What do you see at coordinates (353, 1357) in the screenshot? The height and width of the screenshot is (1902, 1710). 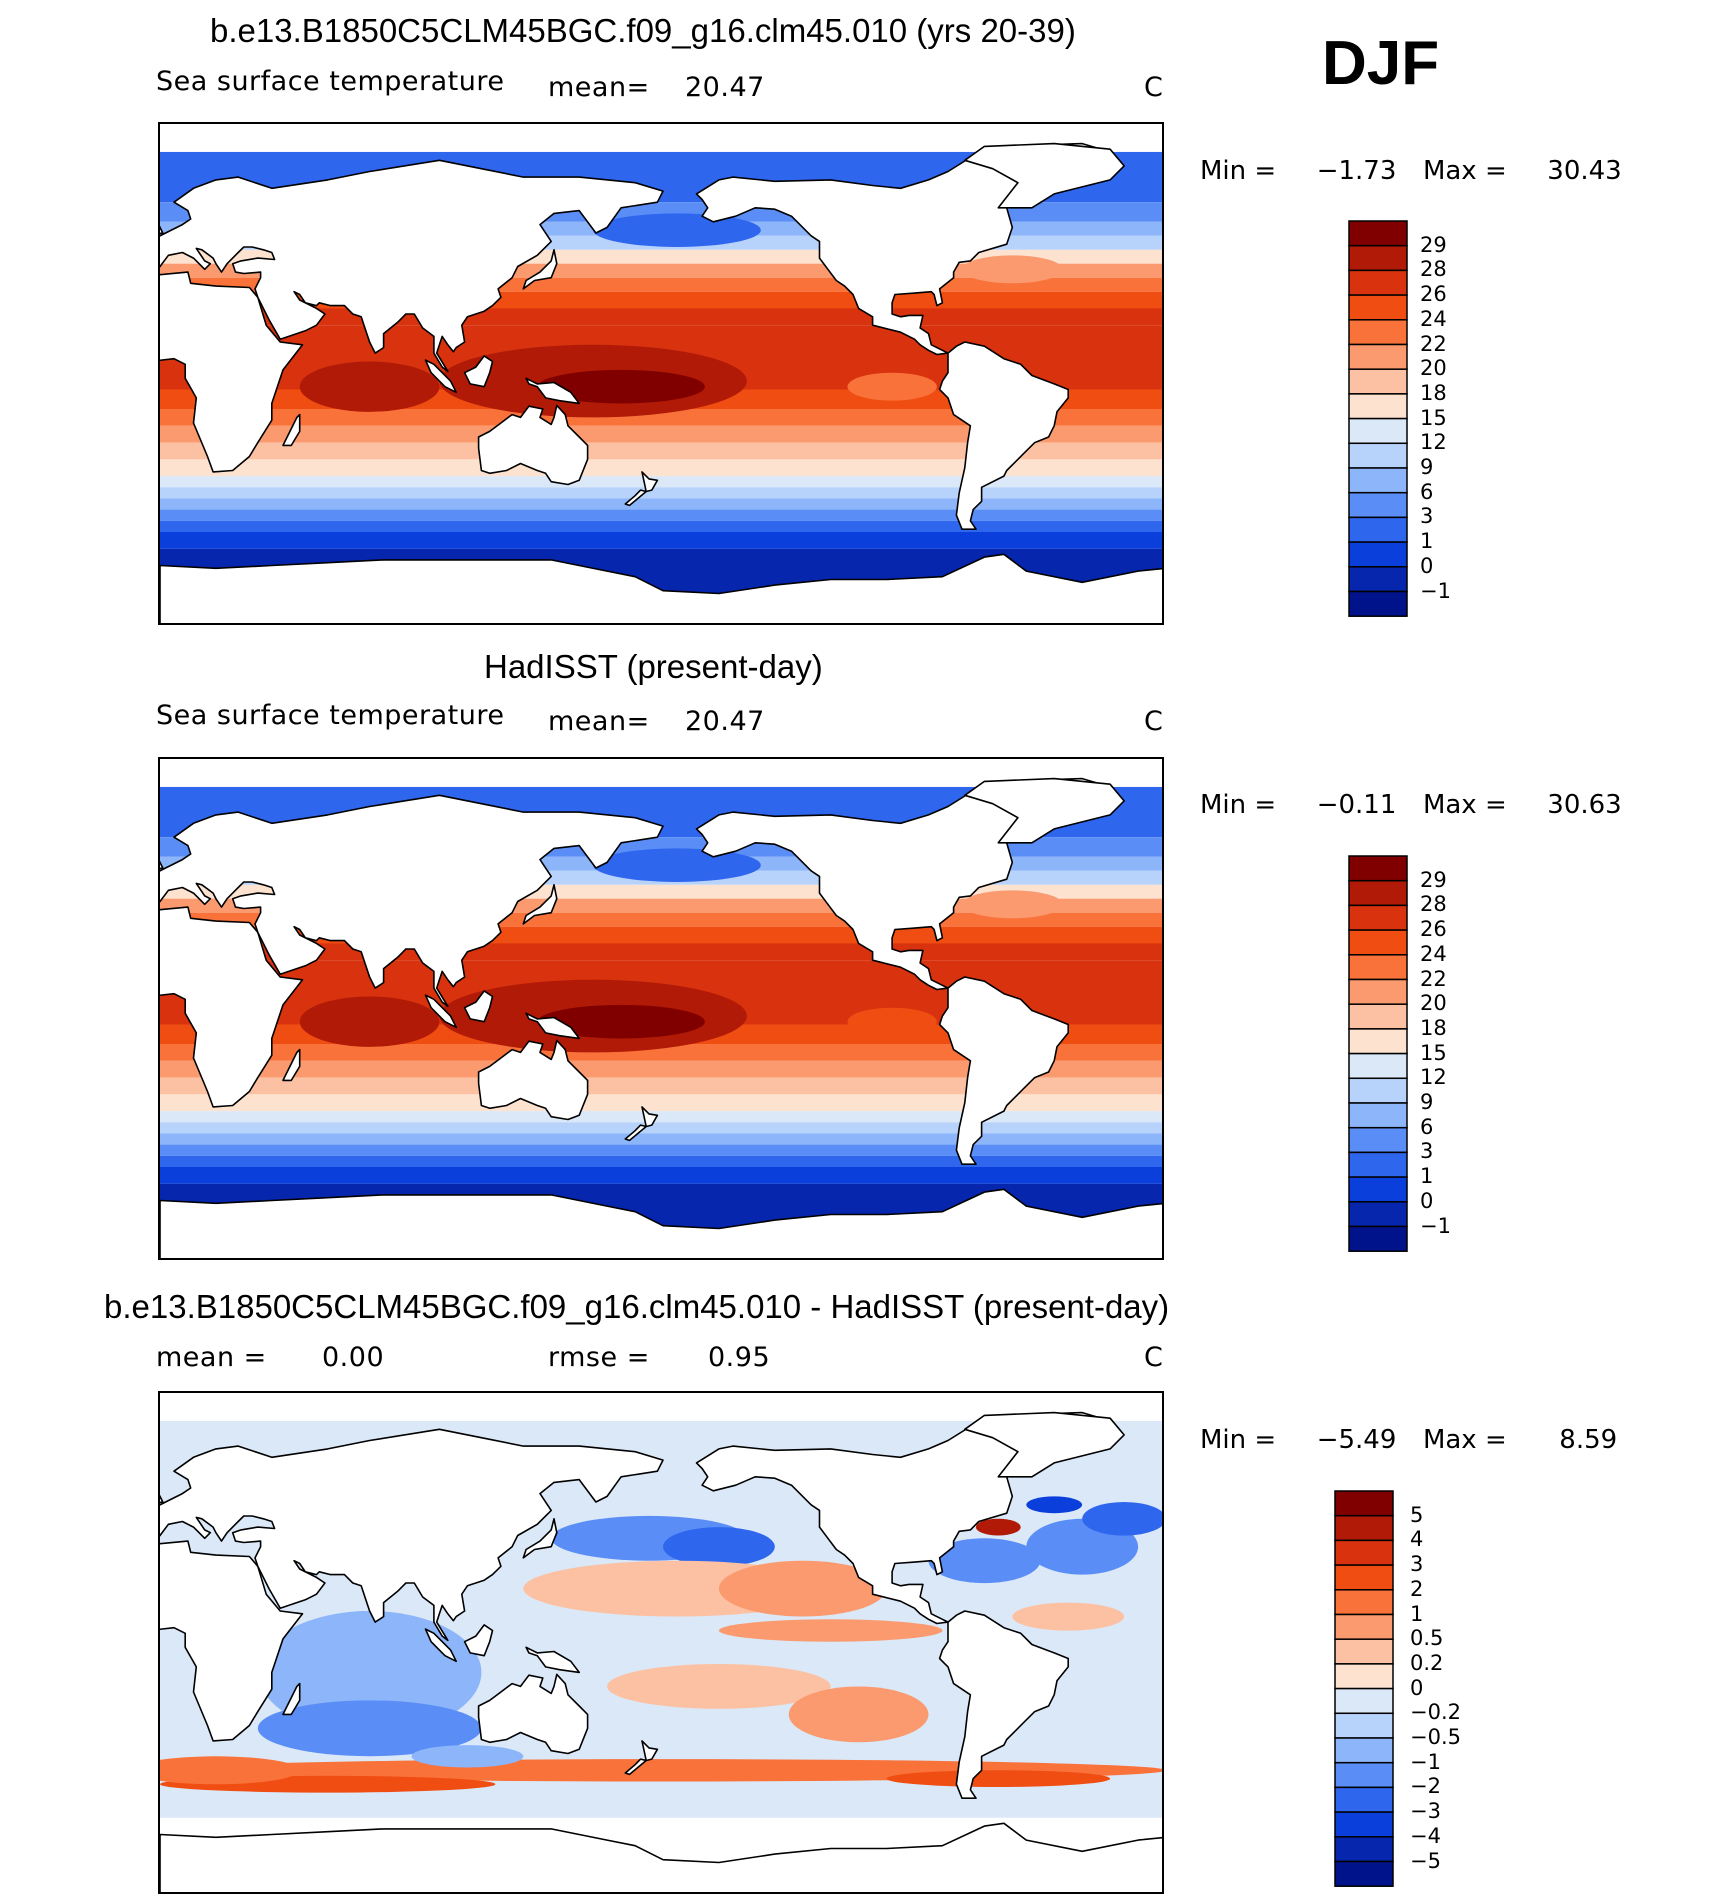 I see `panel-3-mean-value: 0.00` at bounding box center [353, 1357].